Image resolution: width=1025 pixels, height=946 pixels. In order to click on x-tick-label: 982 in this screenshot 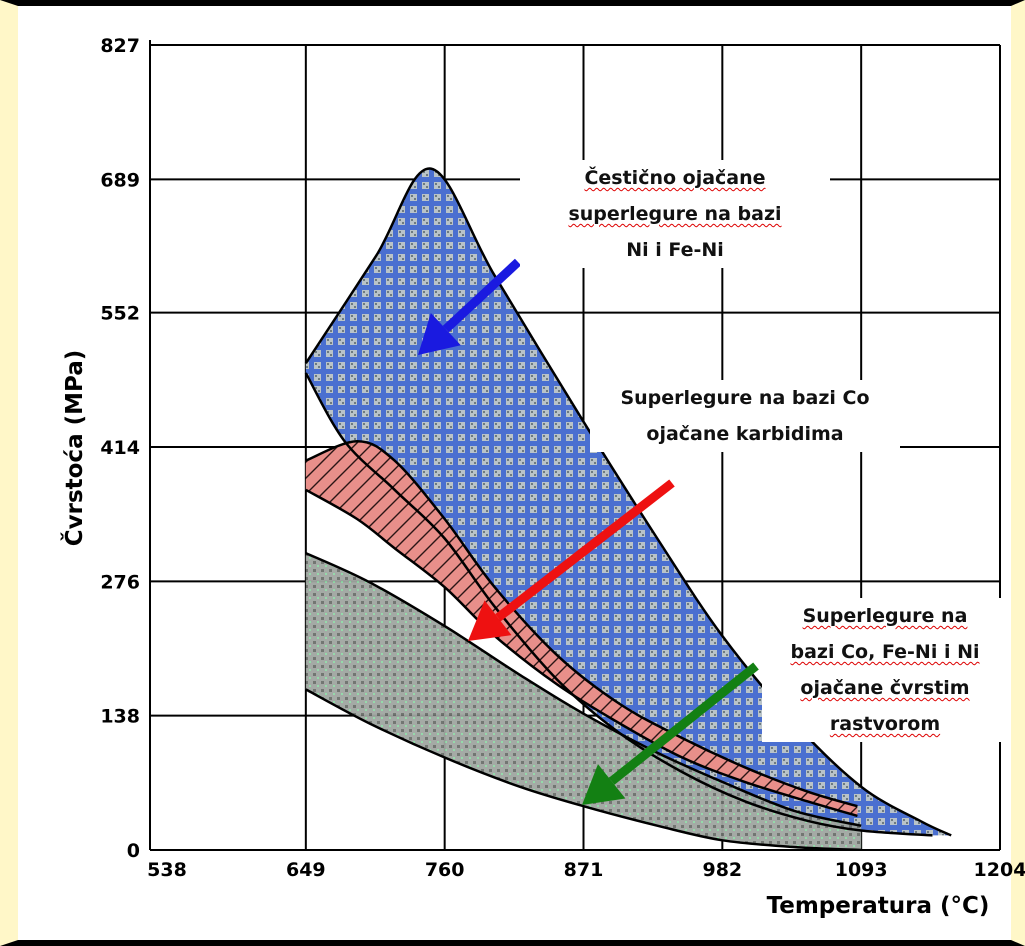, I will do `click(722, 870)`.